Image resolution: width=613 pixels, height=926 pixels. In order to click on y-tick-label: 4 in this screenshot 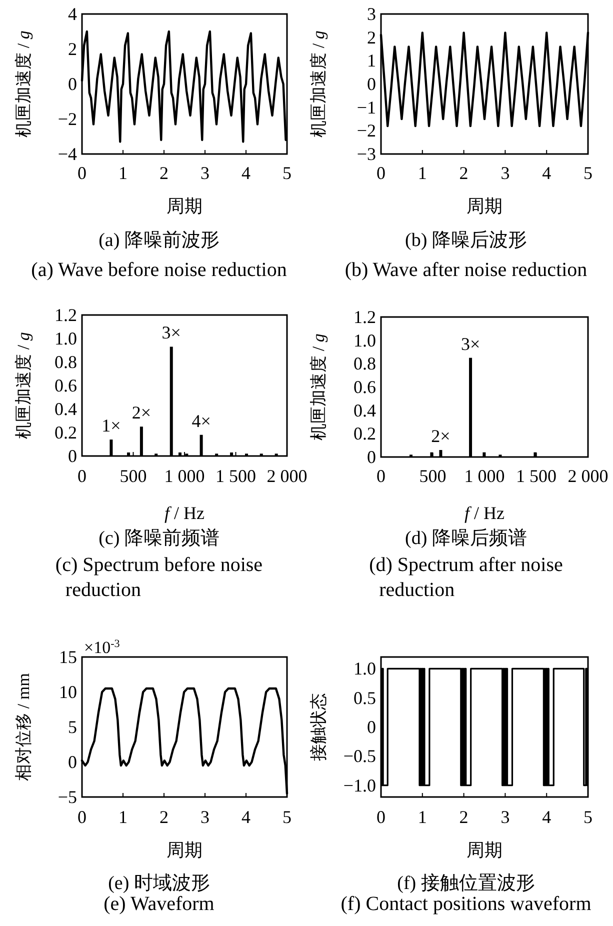, I will do `click(72, 14)`.